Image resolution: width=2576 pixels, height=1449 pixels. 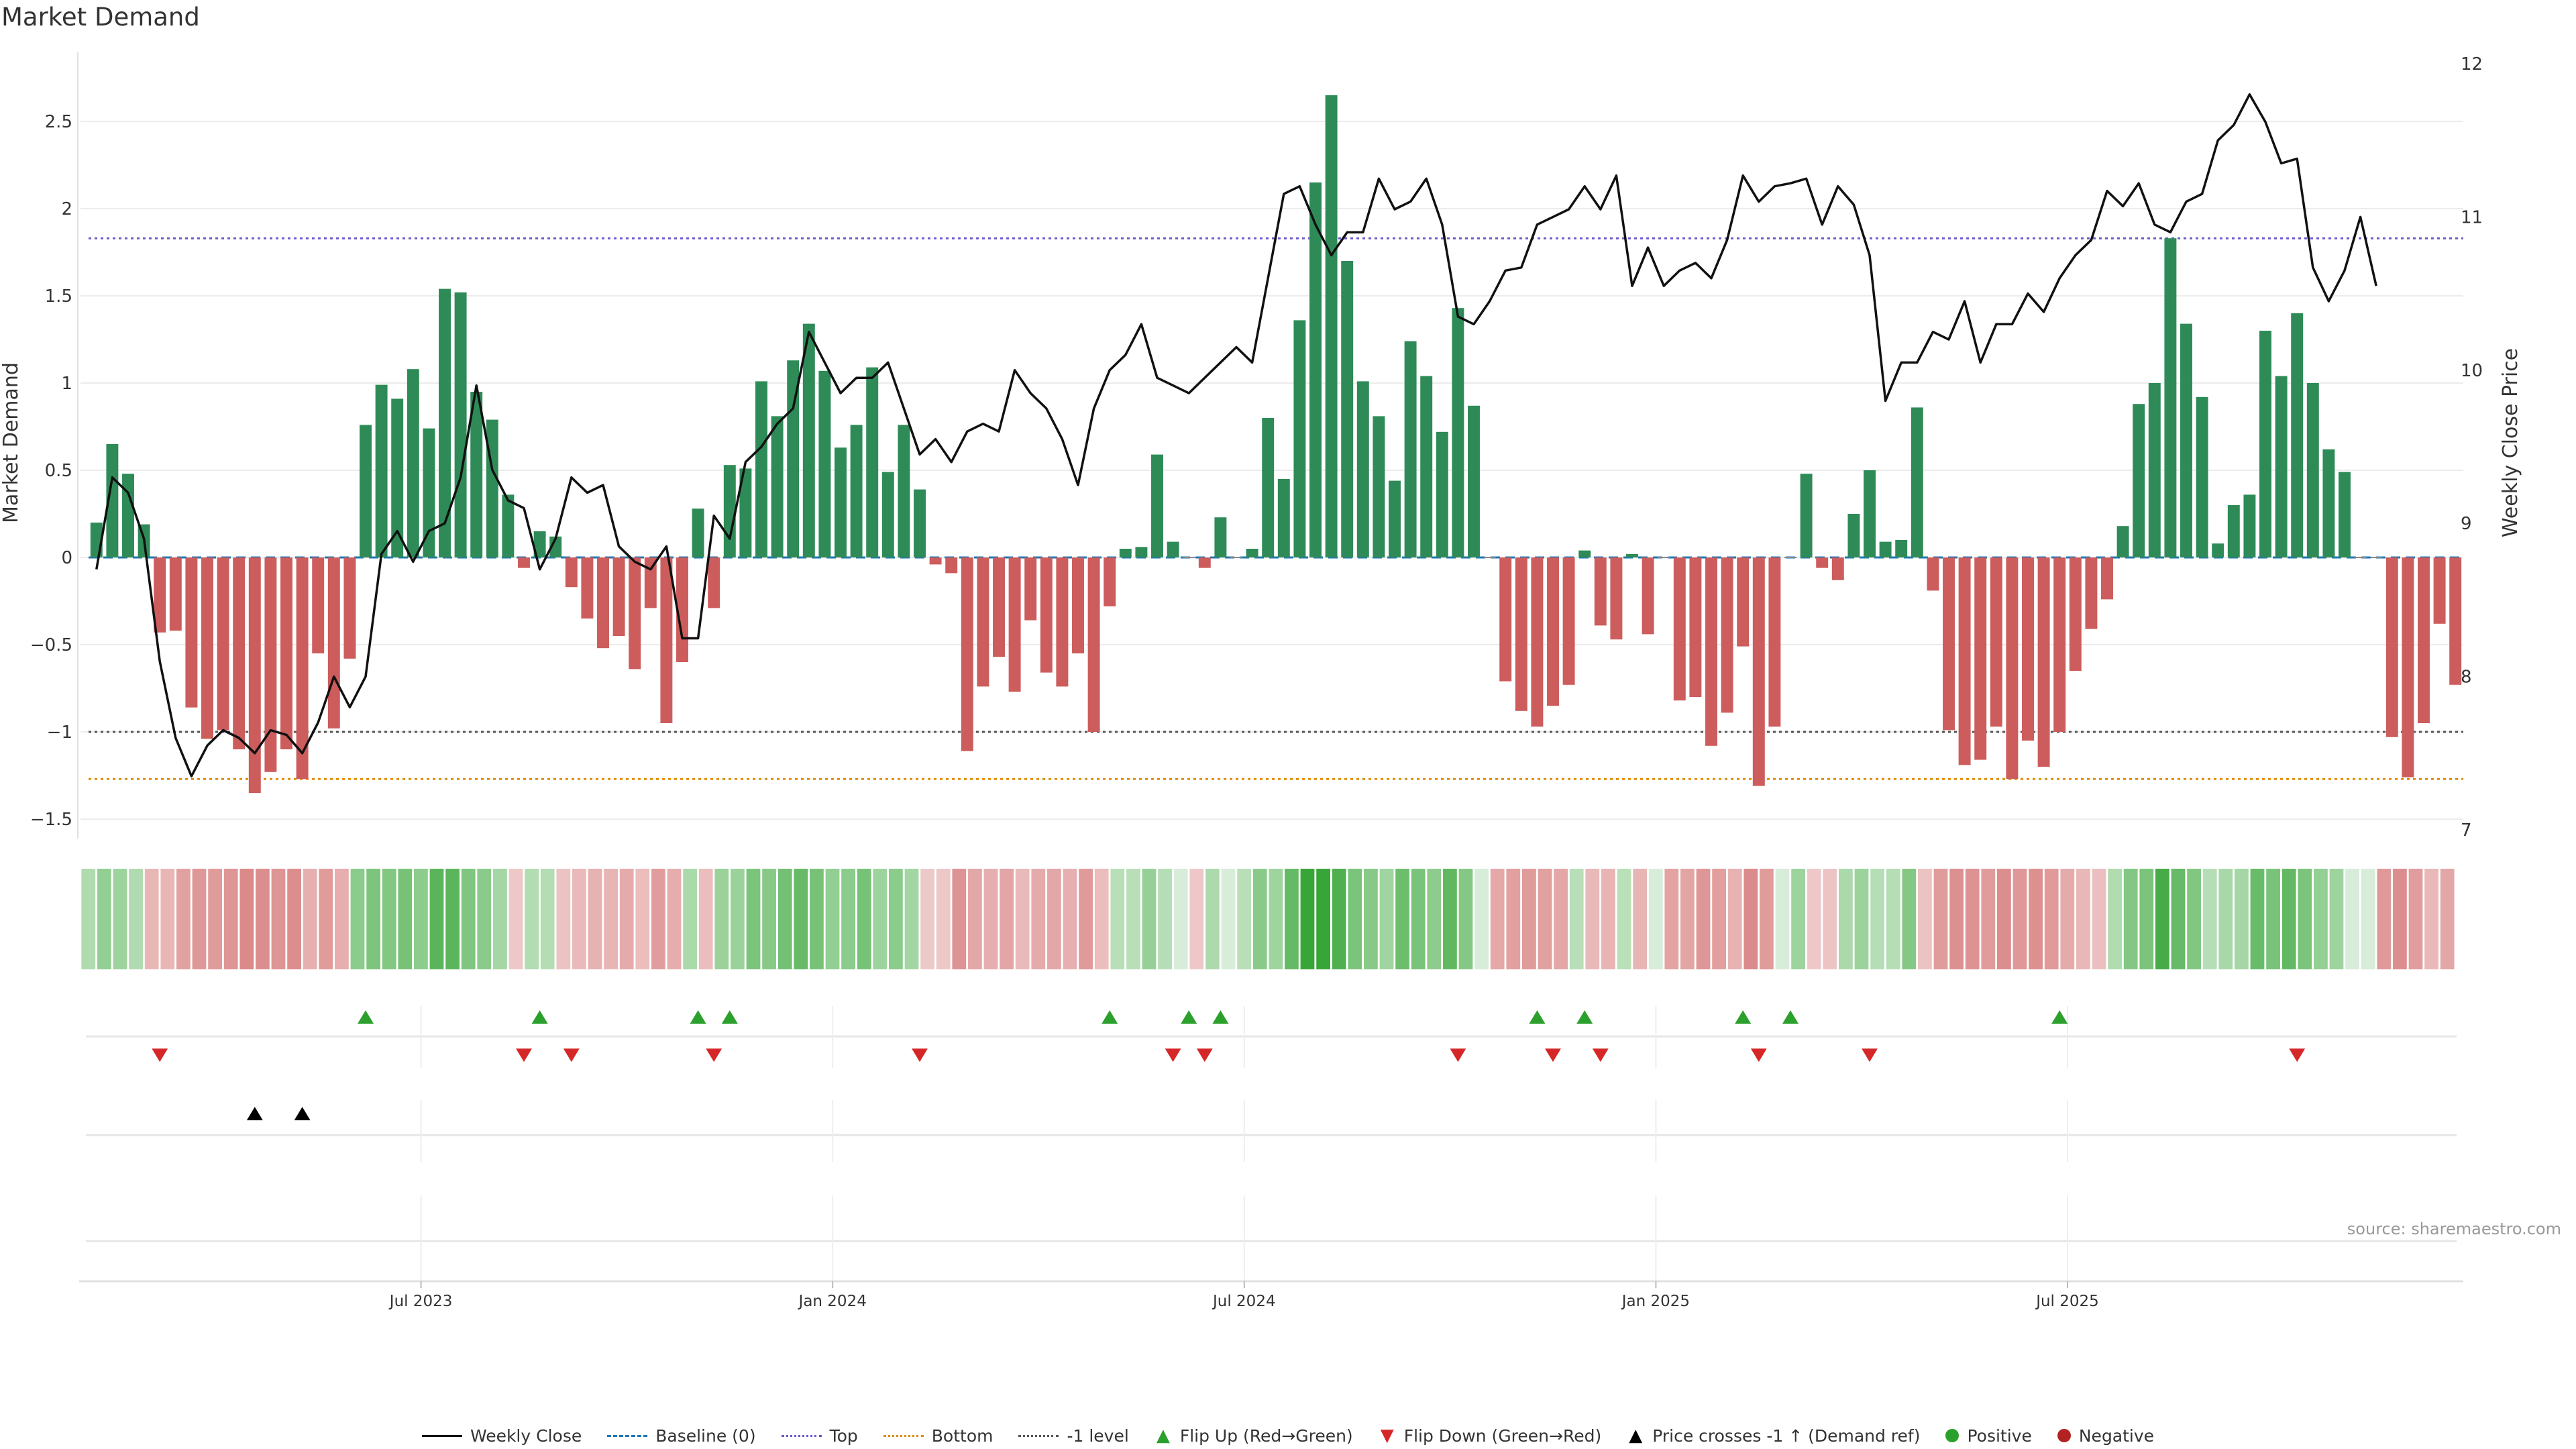 What do you see at coordinates (1254, 1436) in the screenshot?
I see `legend-flip-up: ▲ Flip Up (Red→Green)` at bounding box center [1254, 1436].